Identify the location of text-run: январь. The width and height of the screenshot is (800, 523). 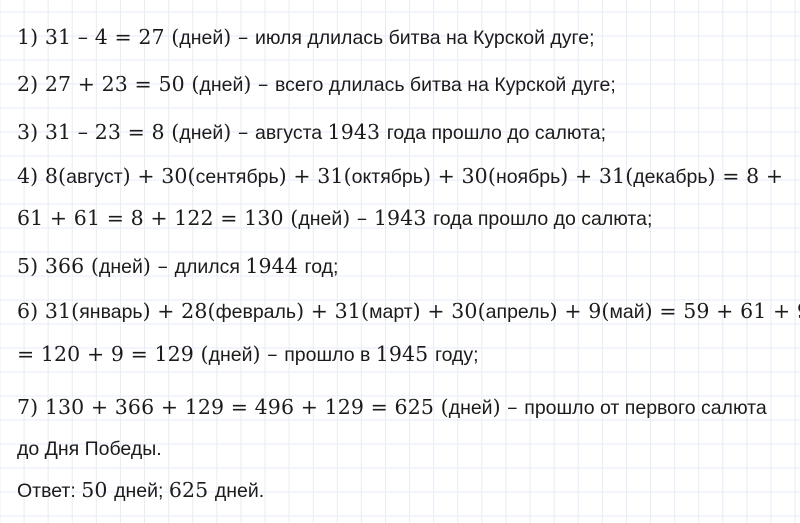
(111, 312).